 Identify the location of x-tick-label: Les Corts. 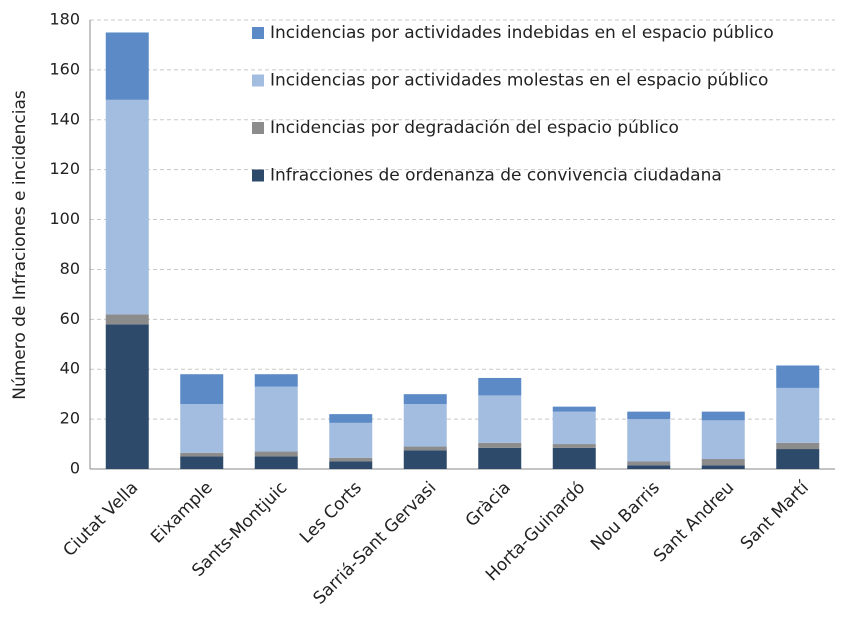
(331, 513).